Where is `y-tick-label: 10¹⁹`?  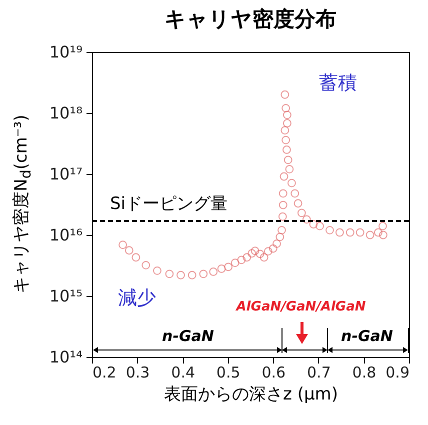
y-tick-label: 10¹⁹ is located at coordinates (65, 52).